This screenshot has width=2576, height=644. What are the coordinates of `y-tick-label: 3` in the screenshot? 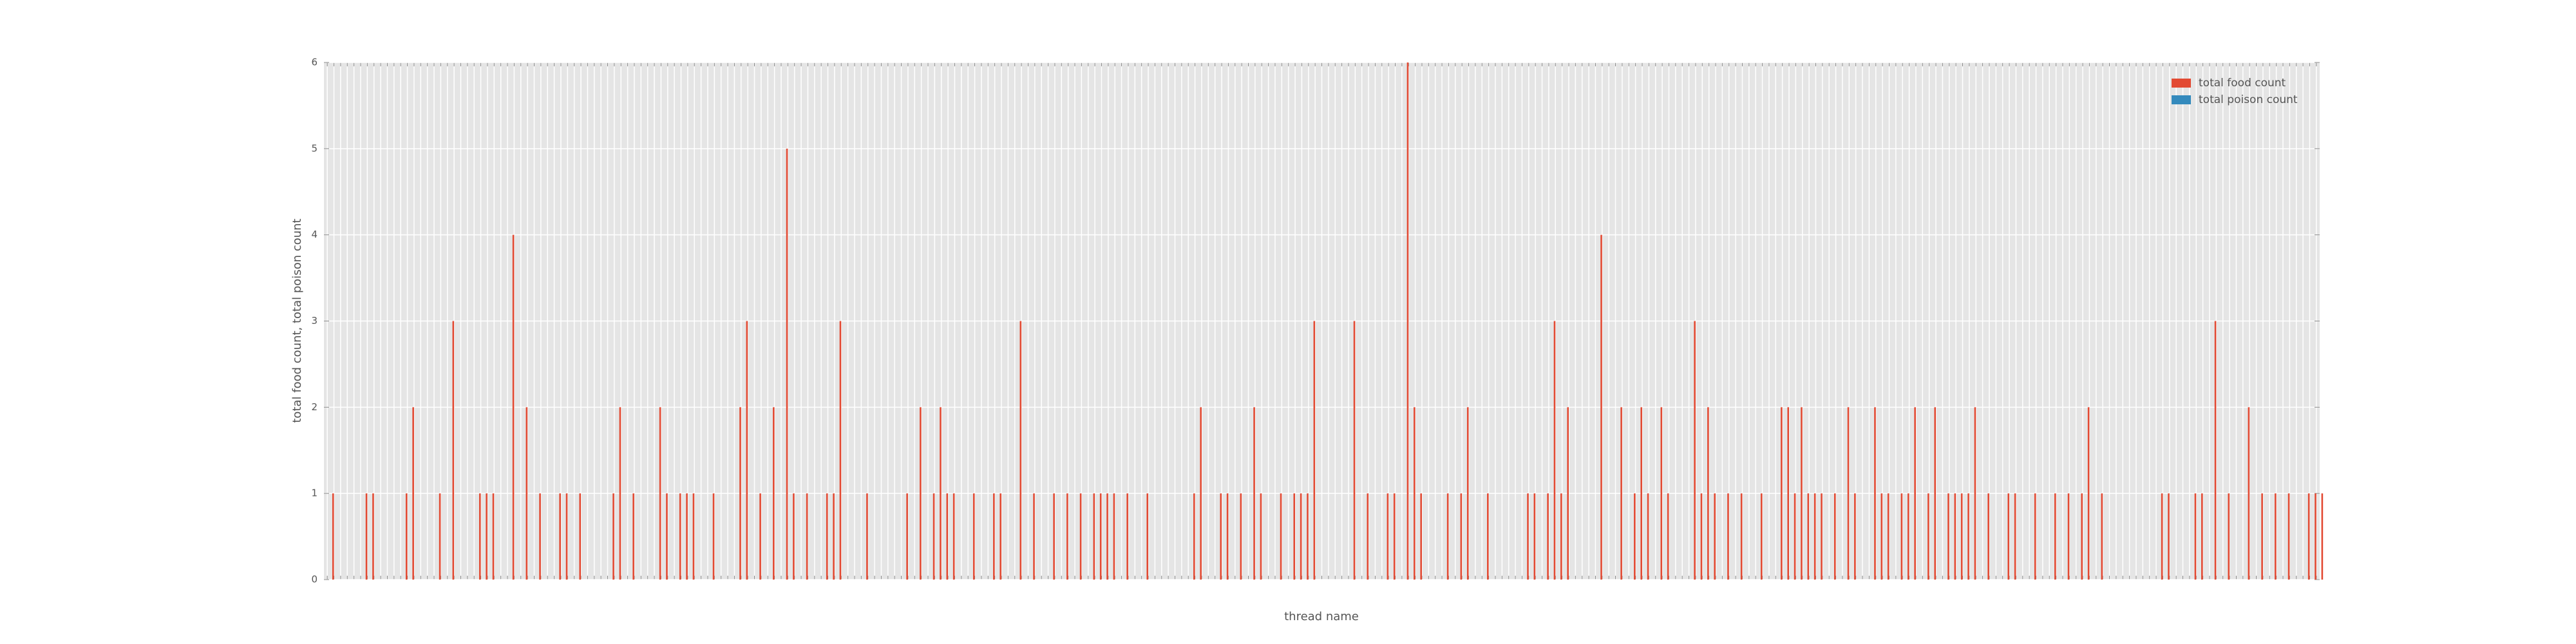 It's located at (314, 321).